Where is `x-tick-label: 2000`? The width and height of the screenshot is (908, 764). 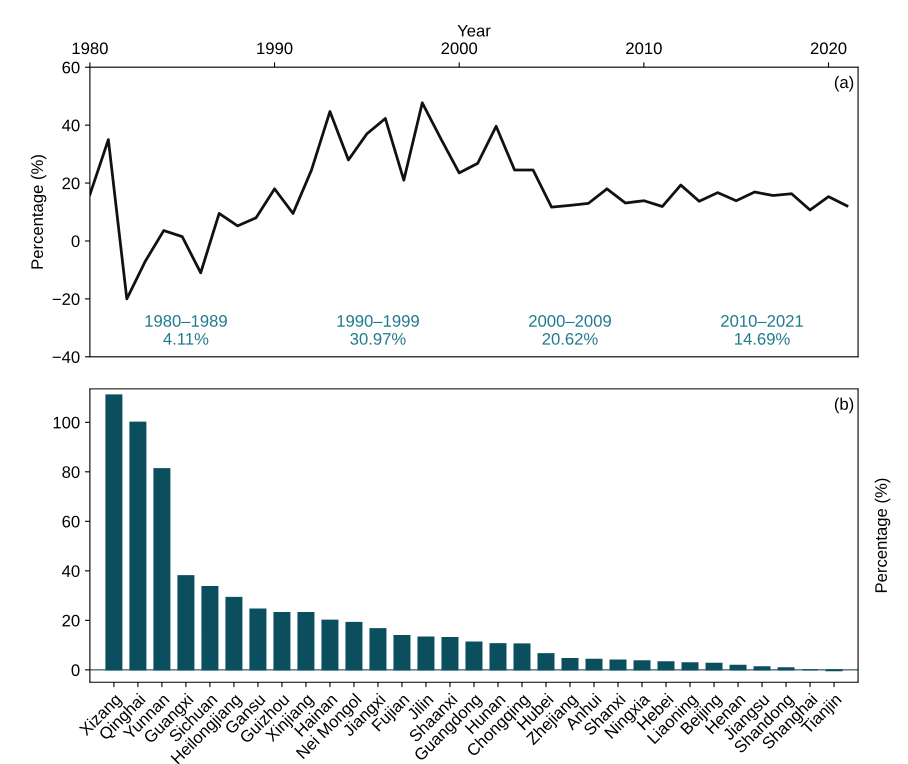
x-tick-label: 2000 is located at coordinates (460, 48).